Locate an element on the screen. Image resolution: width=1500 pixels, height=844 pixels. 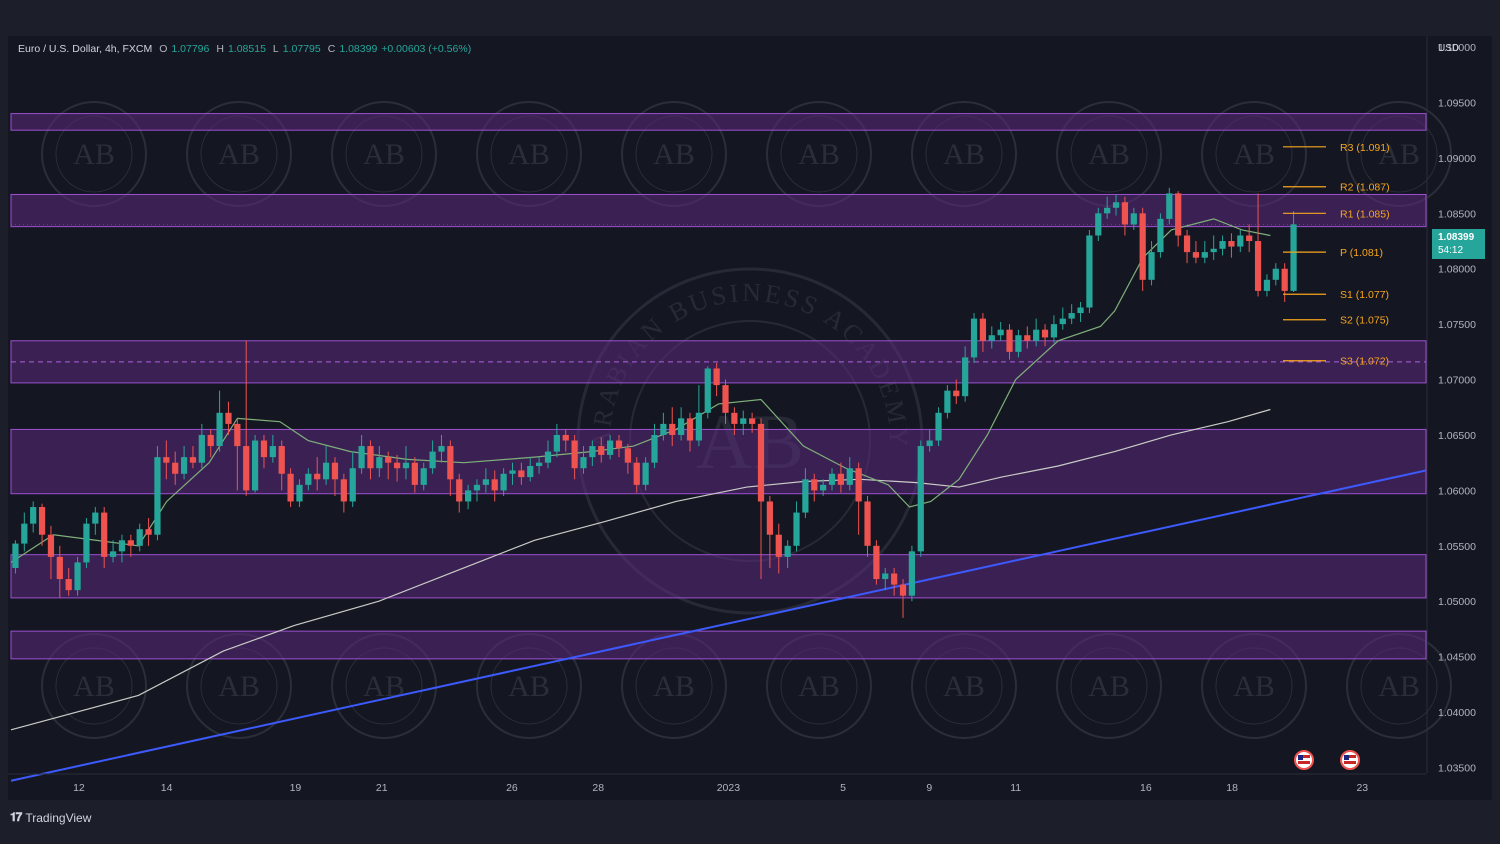
tradingview-brand: TradingView is located at coordinates (58, 817).